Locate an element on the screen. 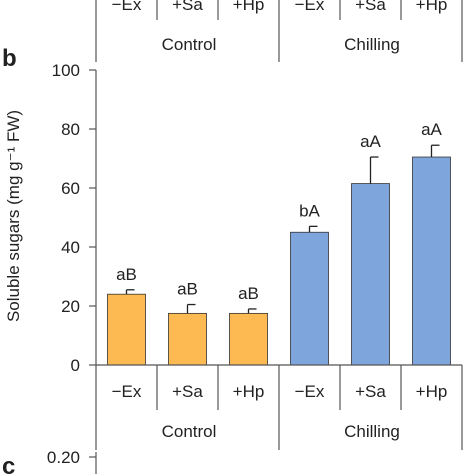 The height and width of the screenshot is (474, 474). panel-b-letter: b is located at coordinates (9, 58).